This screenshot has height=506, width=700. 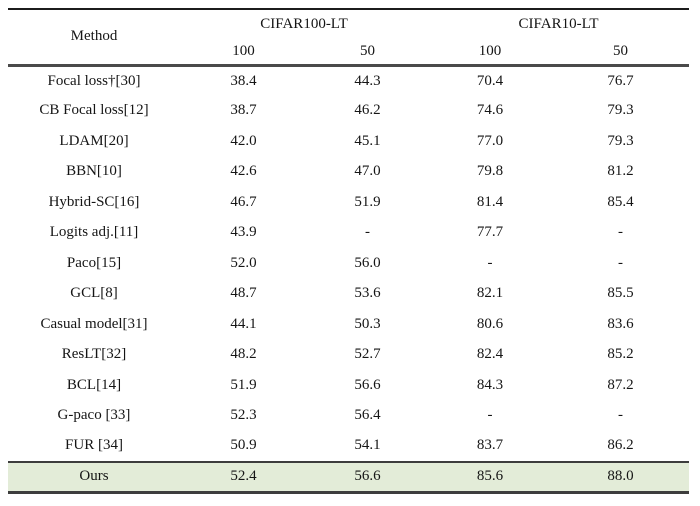 What do you see at coordinates (620, 323) in the screenshot?
I see `value-cell-cifar10lt-50: 83.6` at bounding box center [620, 323].